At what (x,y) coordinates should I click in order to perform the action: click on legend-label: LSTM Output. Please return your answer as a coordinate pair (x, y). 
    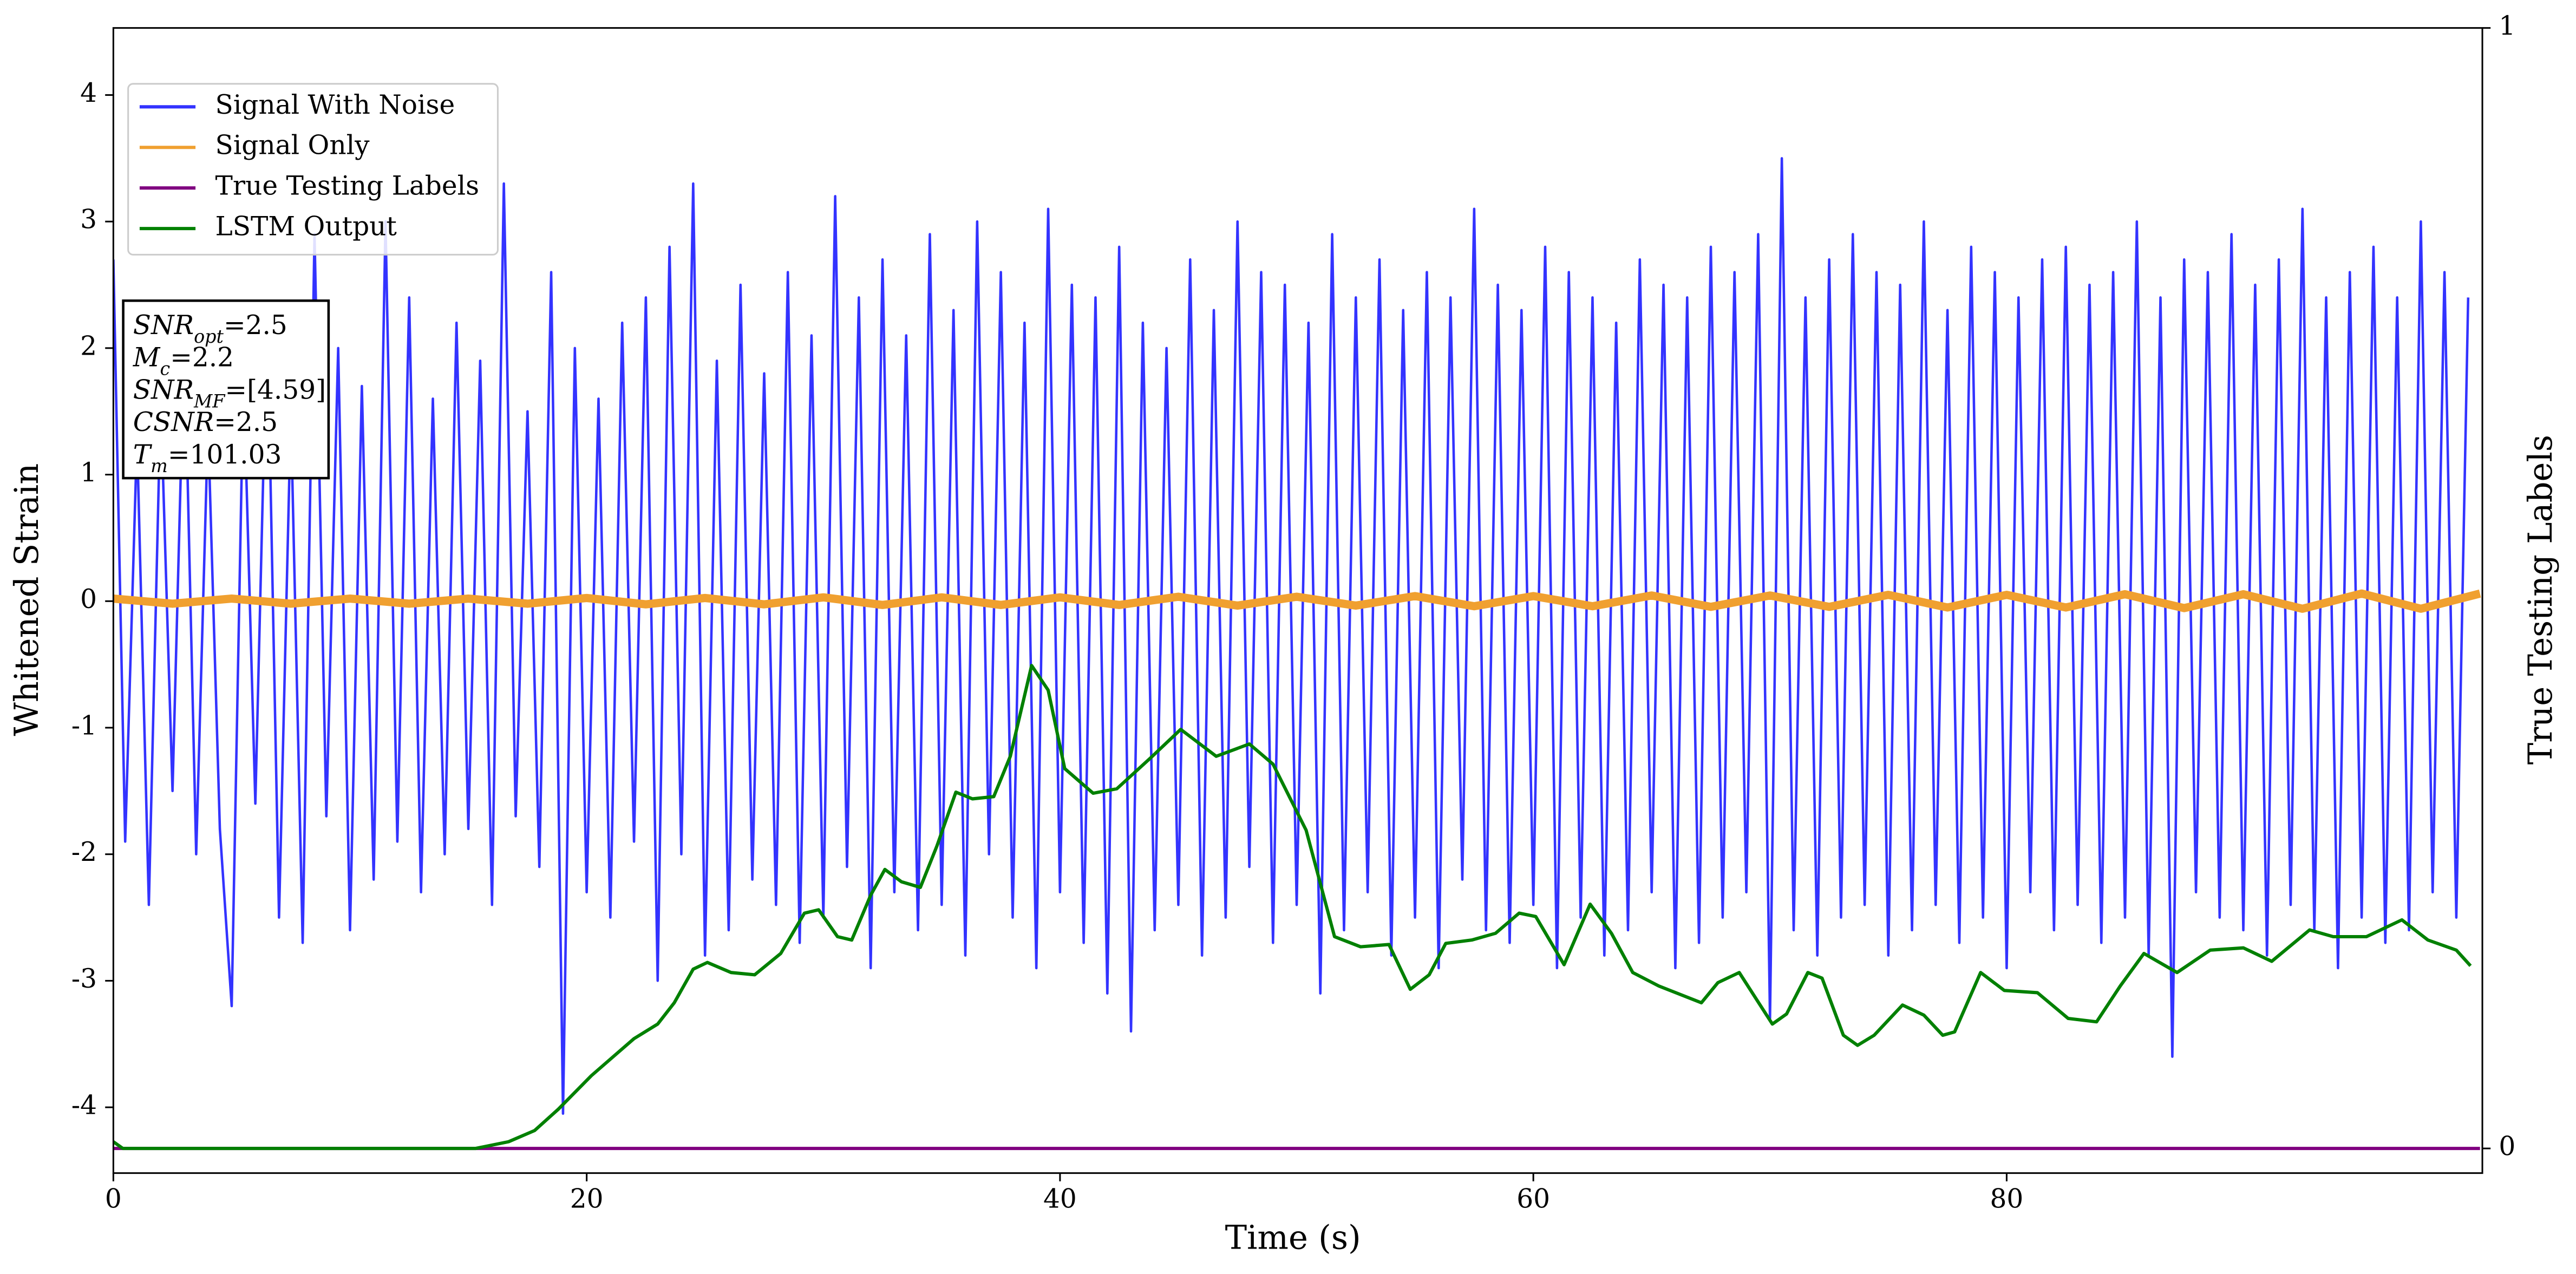
    Looking at the image, I should click on (306, 227).